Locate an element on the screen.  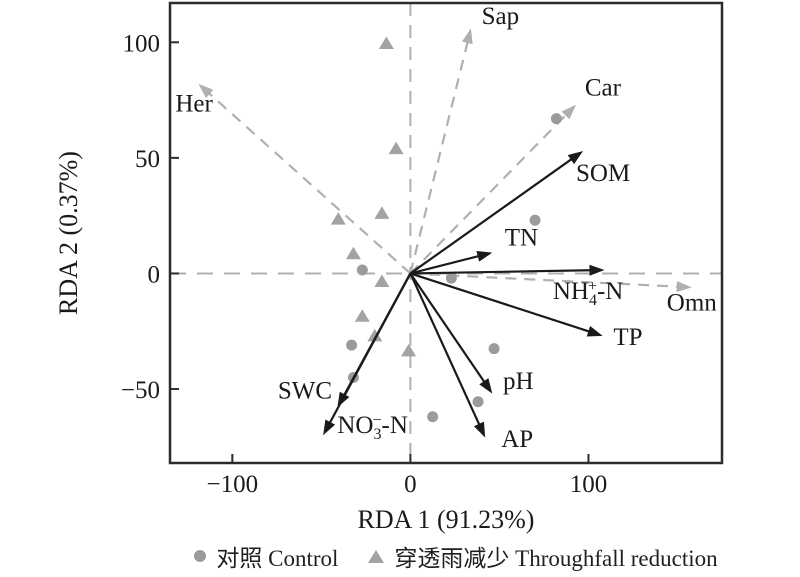
env-arrow-ap: AP is located at coordinates (471, 362).